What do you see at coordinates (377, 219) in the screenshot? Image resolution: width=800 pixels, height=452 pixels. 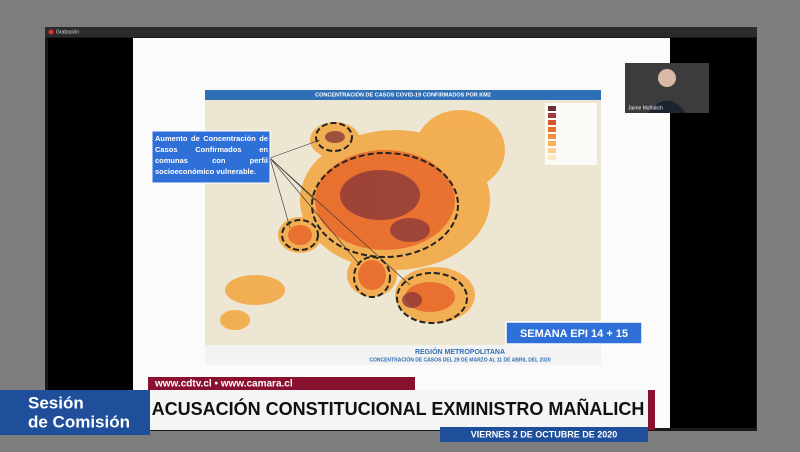 I see `heat-peak` at bounding box center [377, 219].